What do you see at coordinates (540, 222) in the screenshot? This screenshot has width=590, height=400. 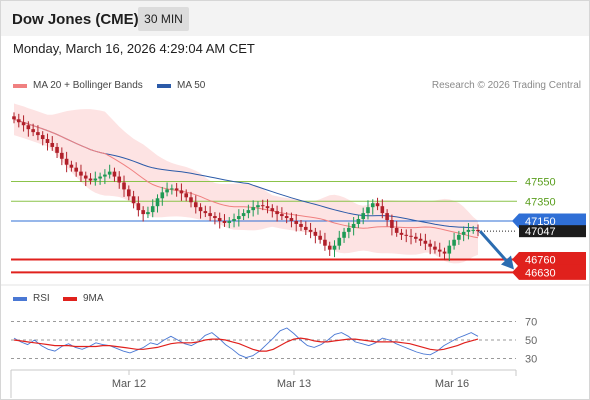 I see `level-label-47150: 47150` at bounding box center [540, 222].